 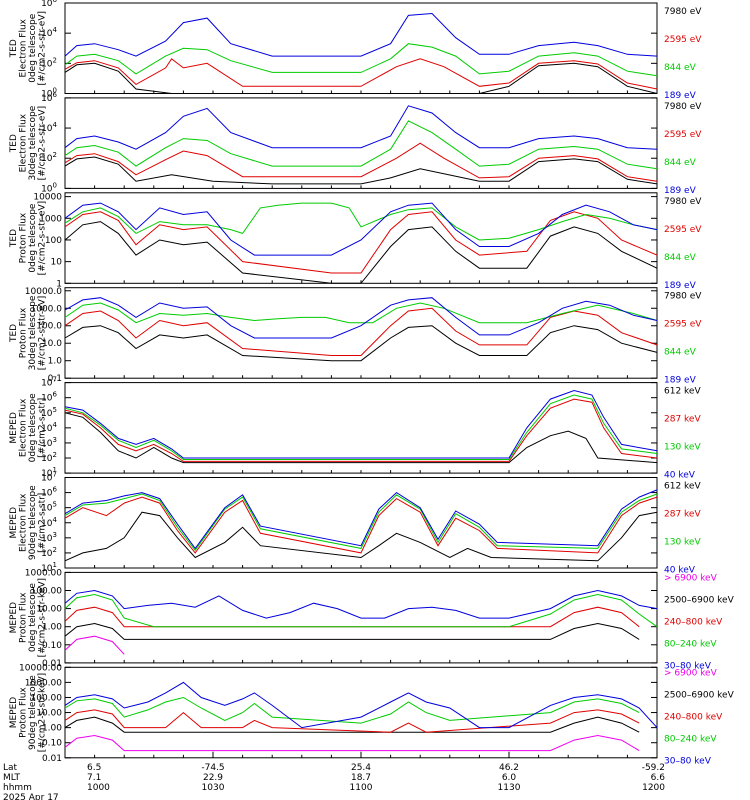 I want to click on legend-entry: 40 keV, so click(x=680, y=571).